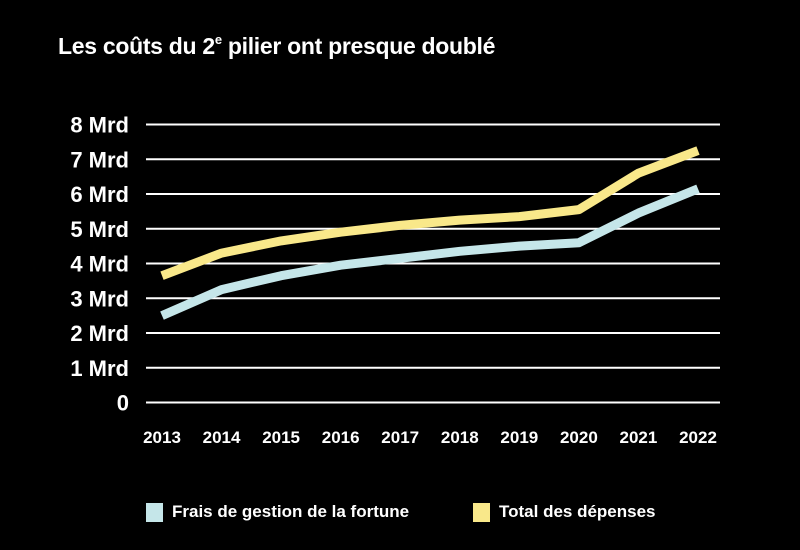  Describe the element at coordinates (341, 437) in the screenshot. I see `x-tick-label-2016: 2016` at that location.